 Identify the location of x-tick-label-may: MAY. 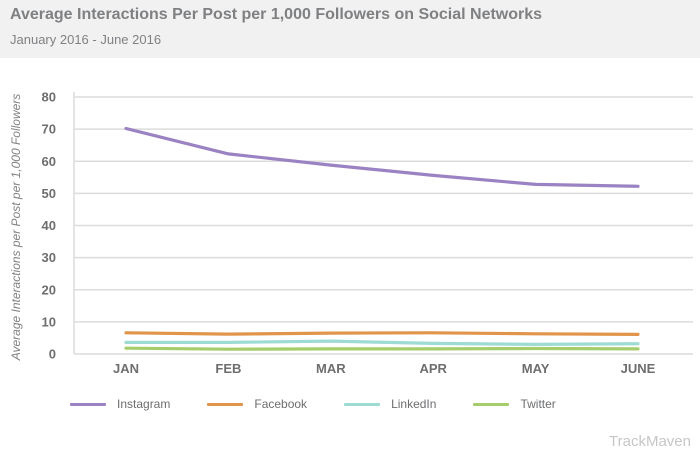
(536, 368).